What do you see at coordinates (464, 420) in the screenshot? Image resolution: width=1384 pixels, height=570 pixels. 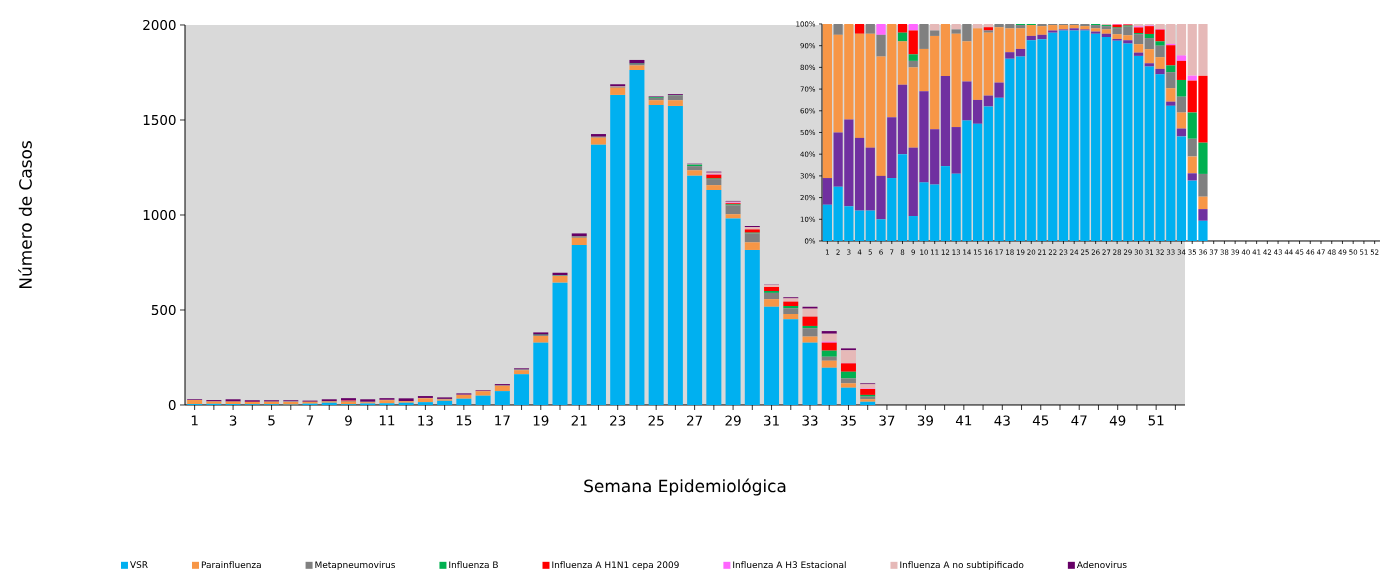 I see `x-tick-label: 15` at bounding box center [464, 420].